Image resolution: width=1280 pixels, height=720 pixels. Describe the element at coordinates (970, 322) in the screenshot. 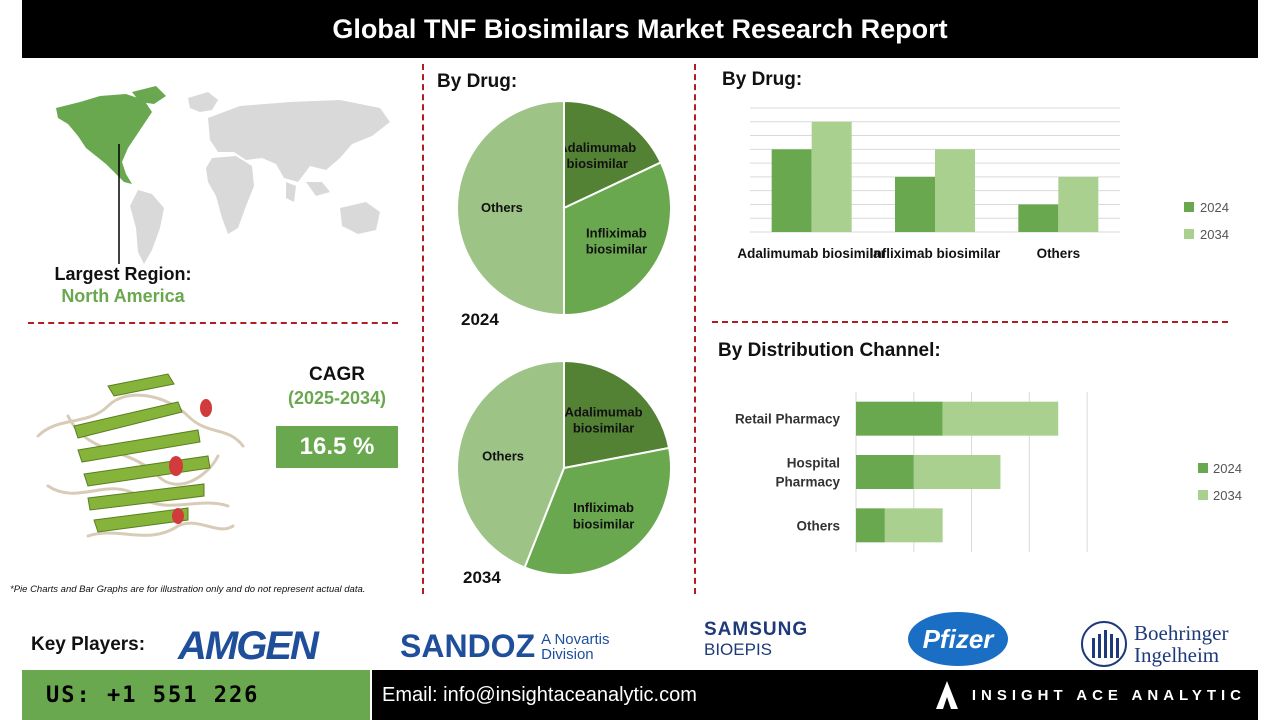

I see `divider-horizontal-right` at that location.